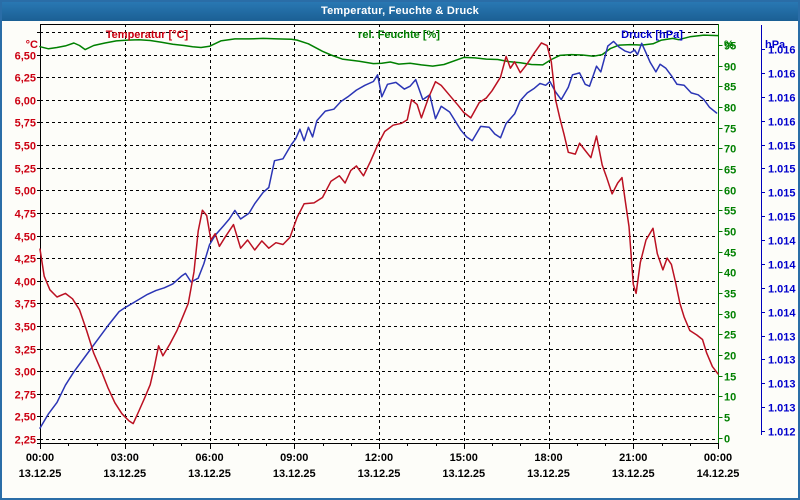  I want to click on humidity-tick-label: 70, so click(730, 150).